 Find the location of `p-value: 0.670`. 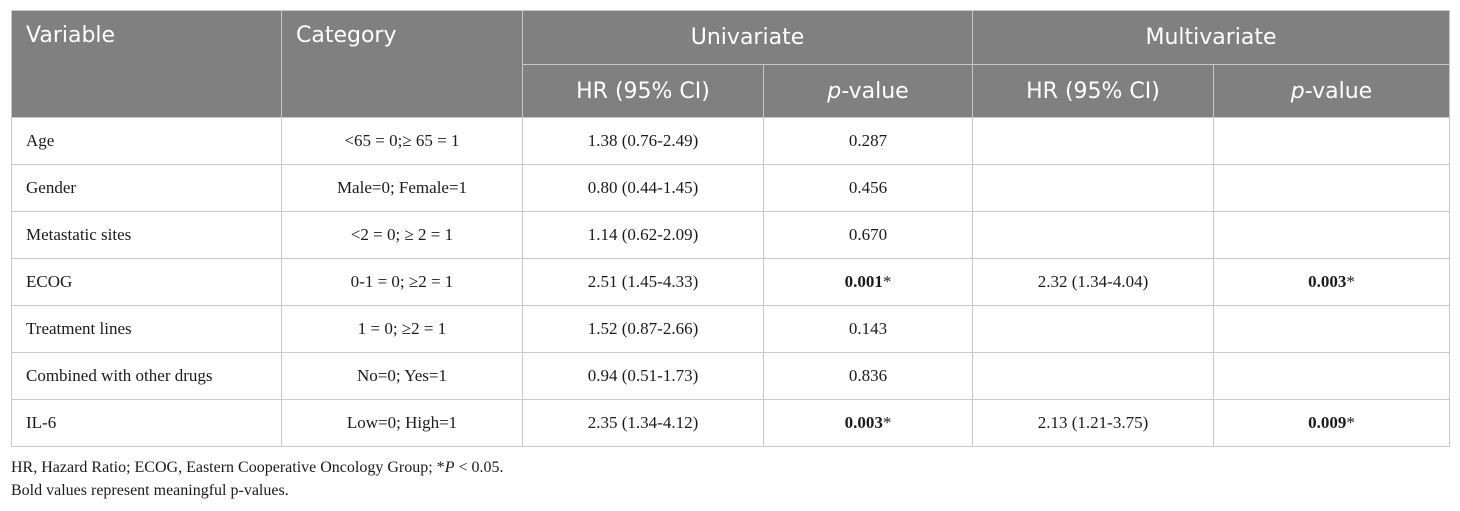

p-value: 0.670 is located at coordinates (868, 234).